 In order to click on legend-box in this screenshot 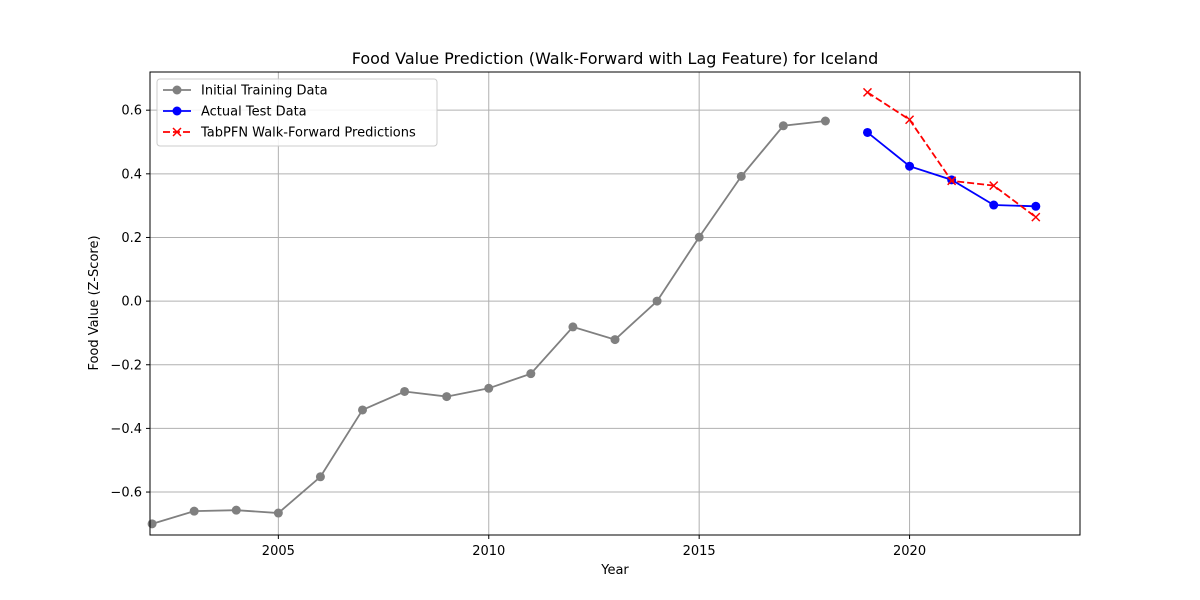, I will do `click(297, 112)`.